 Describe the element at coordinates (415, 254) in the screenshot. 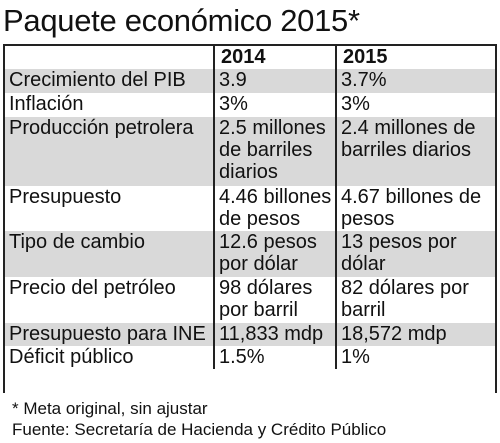

I see `row-value-2015: 13 pesos por dólar` at that location.